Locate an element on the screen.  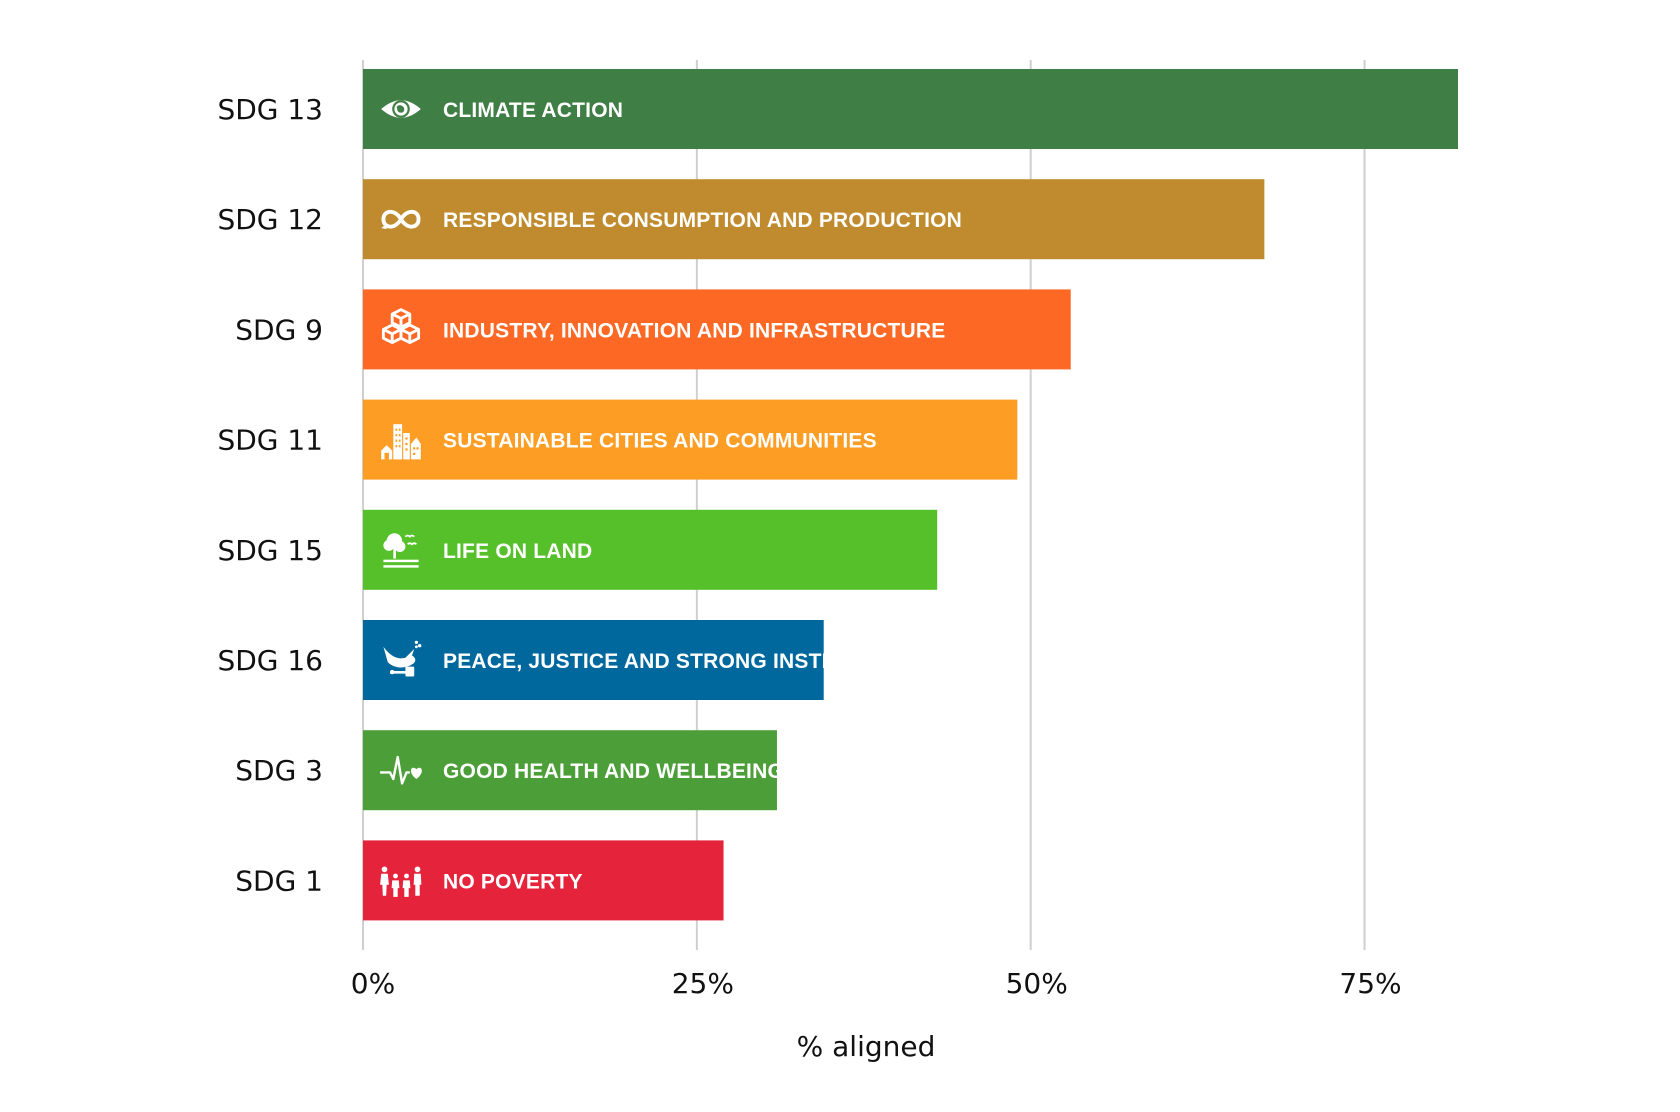
bar-group: GOOD HEALTH AND WELLBEING is located at coordinates (573, 770).